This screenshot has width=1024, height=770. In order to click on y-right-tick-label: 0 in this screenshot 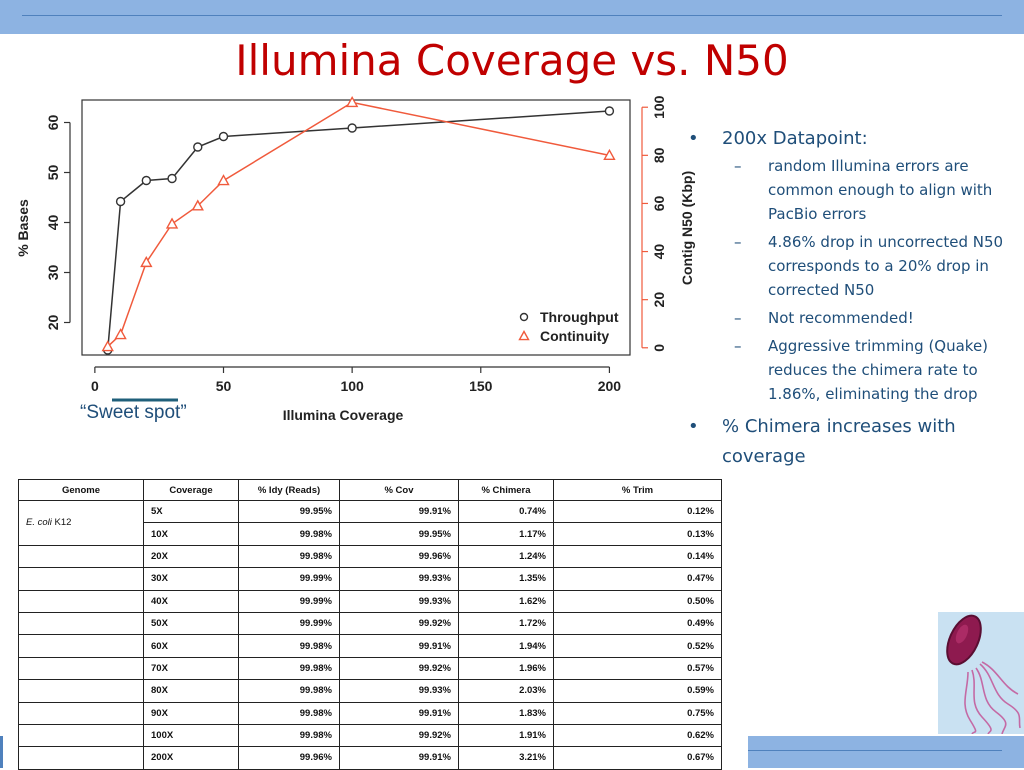, I will do `click(659, 348)`.